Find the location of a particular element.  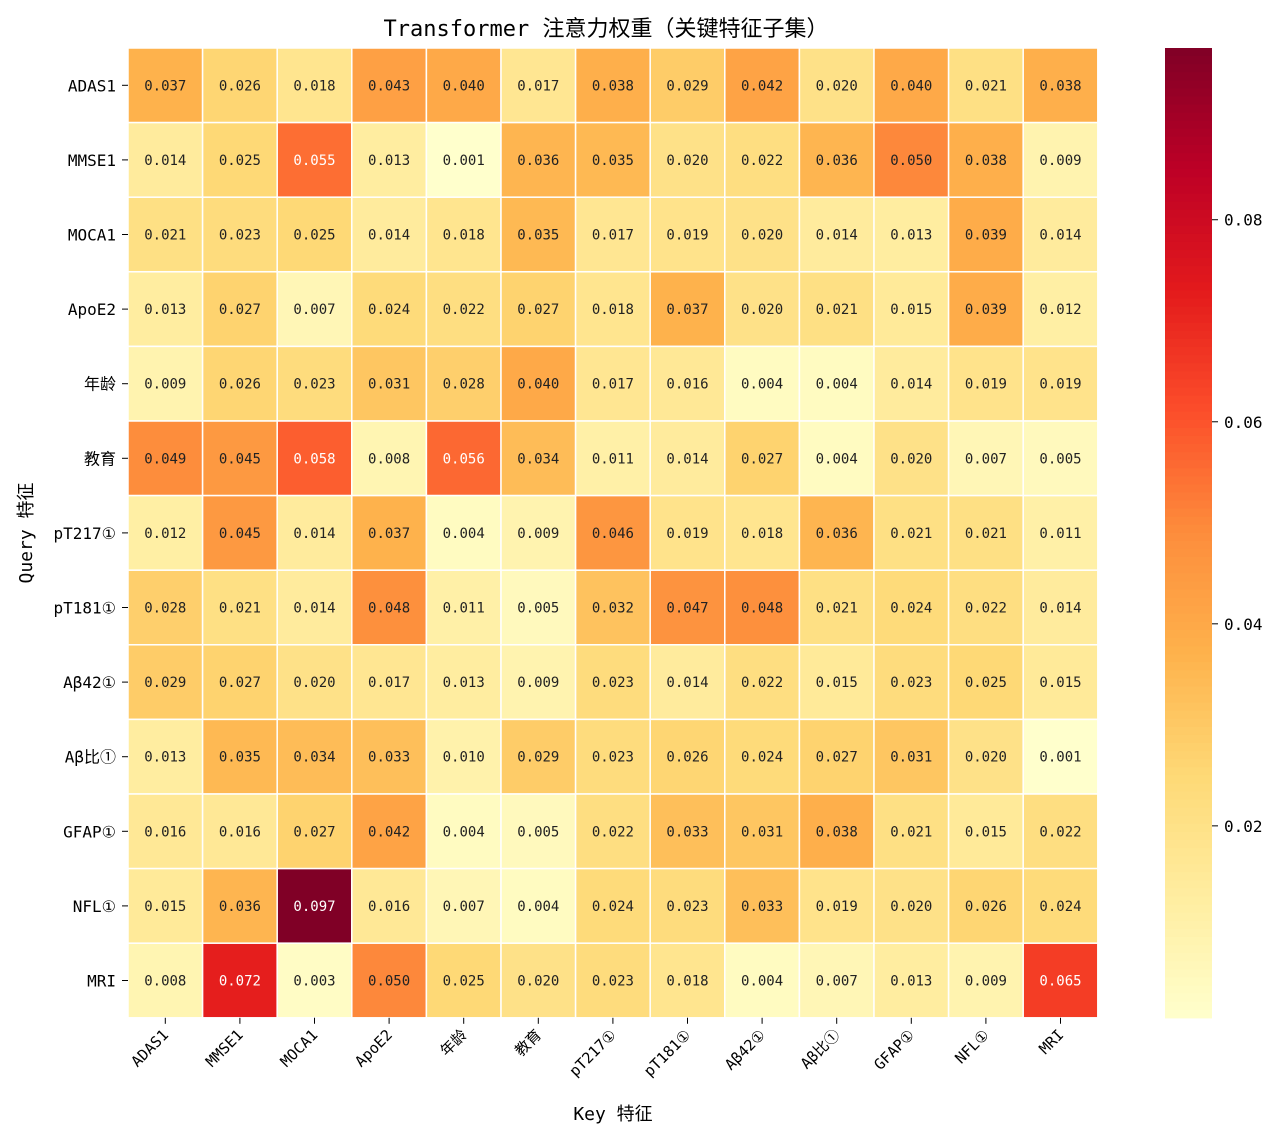

cell-value-label: 0.017 is located at coordinates (613, 385).